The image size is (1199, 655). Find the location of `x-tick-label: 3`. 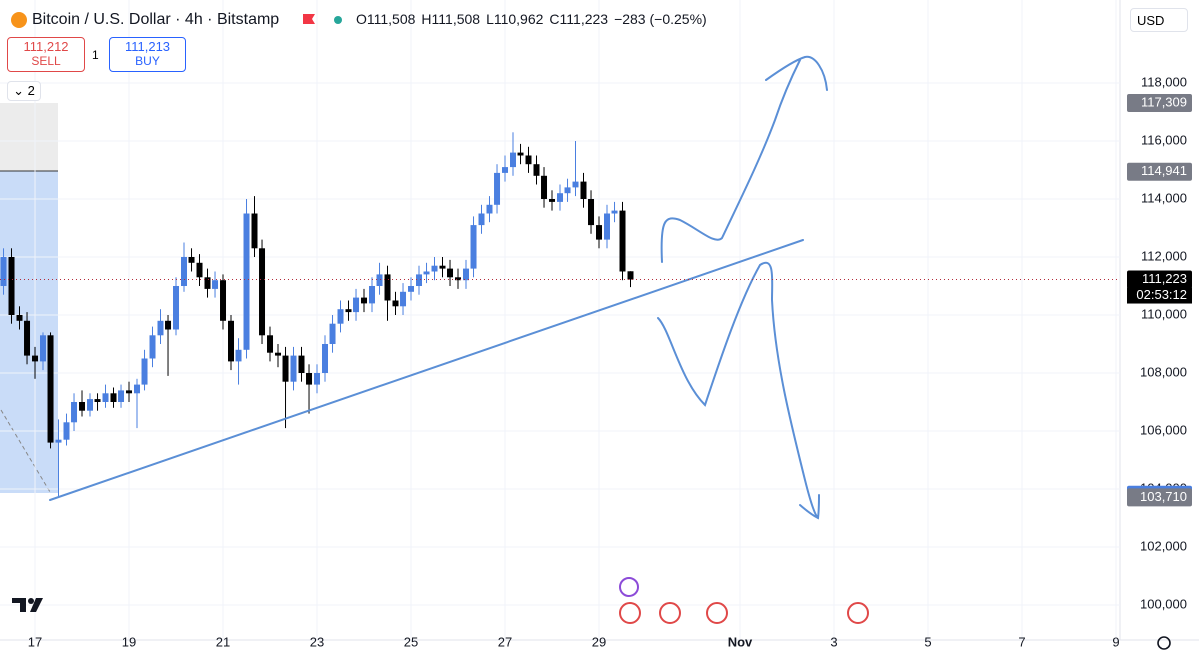

x-tick-label: 3 is located at coordinates (833, 641).